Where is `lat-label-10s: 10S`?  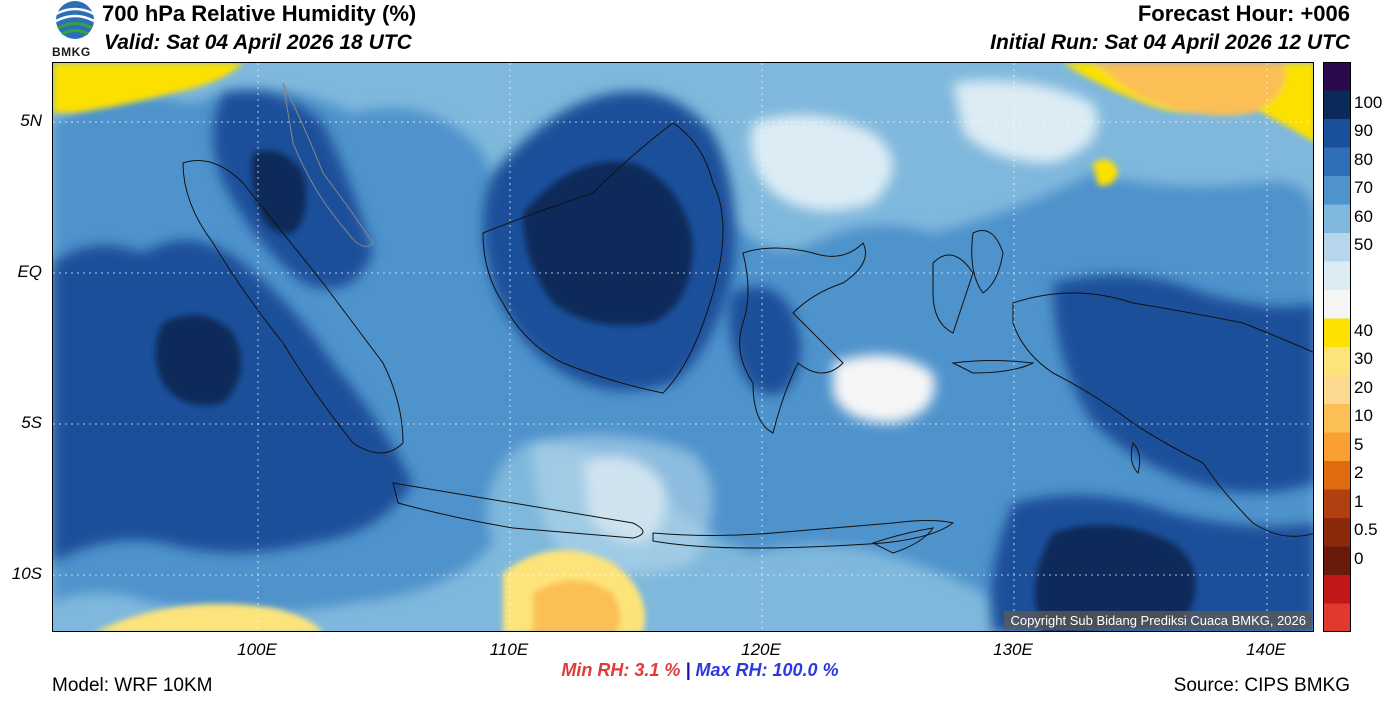
lat-label-10s: 10S is located at coordinates (26, 573).